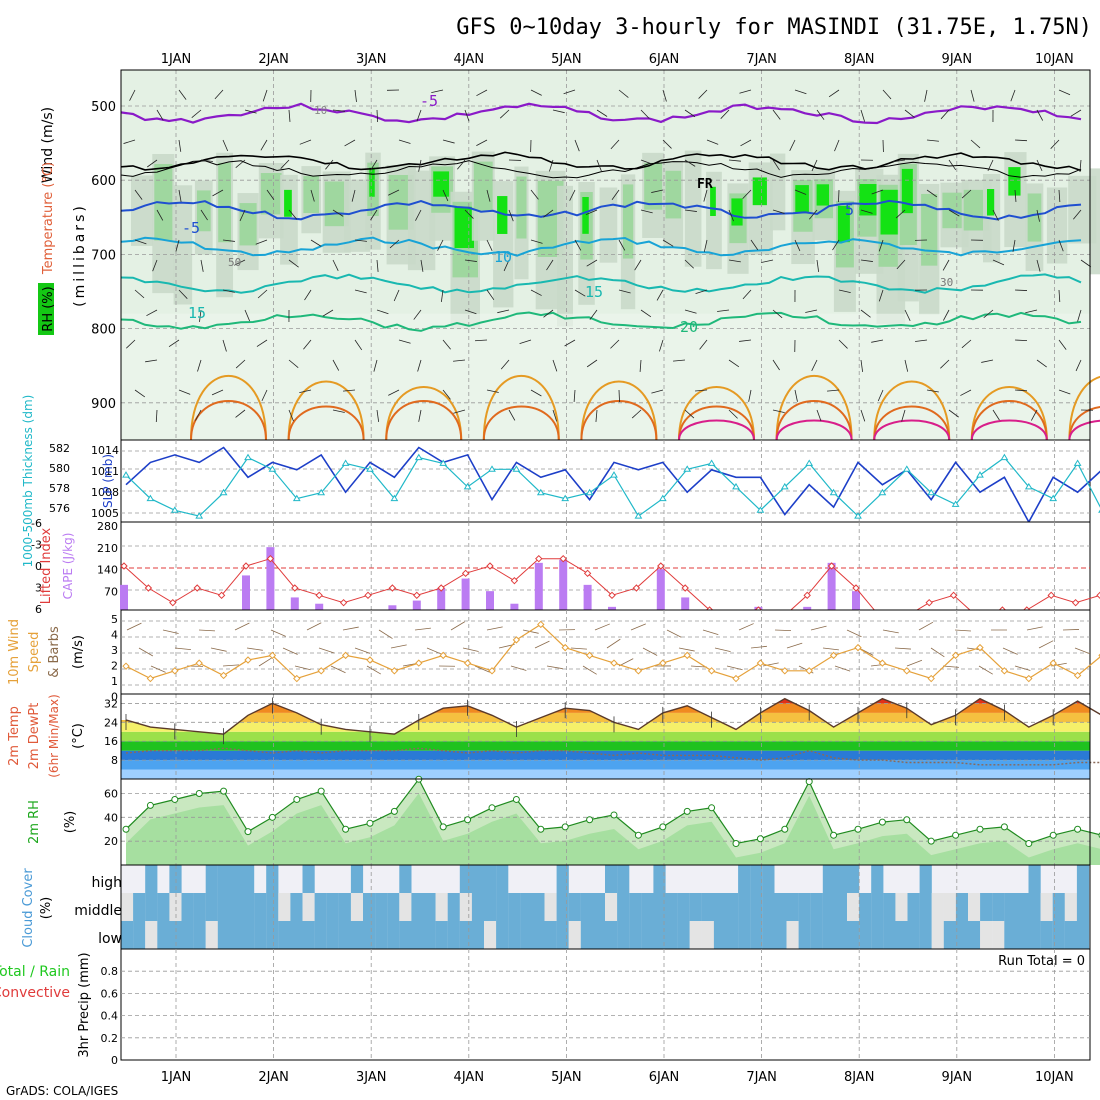 The image size is (1100, 1100). Describe the element at coordinates (59, 448) in the screenshot. I see `thickness-tick: 582` at that location.